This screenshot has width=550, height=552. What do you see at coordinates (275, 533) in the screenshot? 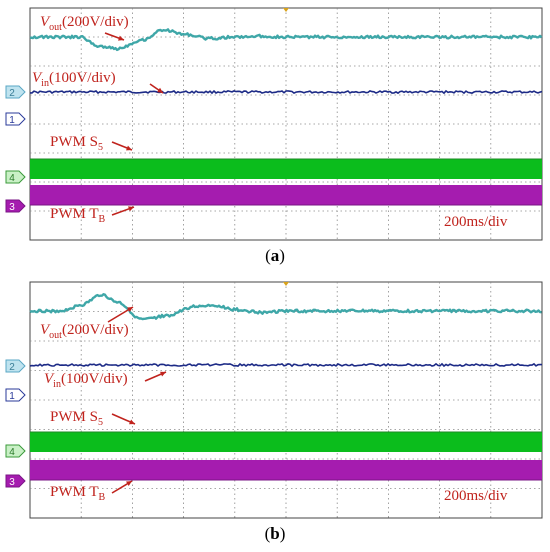
I see `caption-b: (b)` at bounding box center [275, 533].